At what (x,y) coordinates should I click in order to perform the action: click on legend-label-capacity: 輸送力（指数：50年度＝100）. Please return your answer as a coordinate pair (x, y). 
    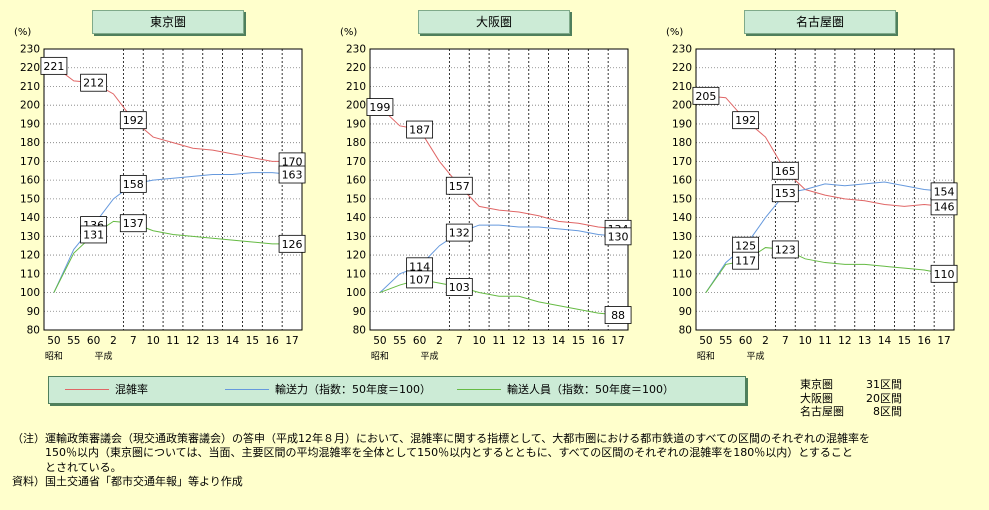
    Looking at the image, I should click on (353, 389).